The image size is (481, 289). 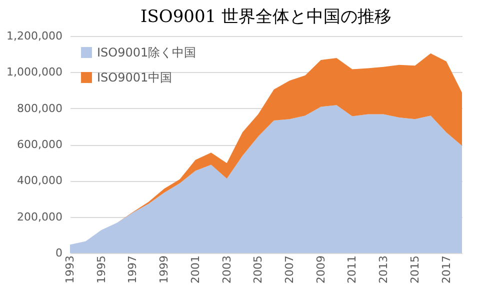 I want to click on x-tick-label: 1995, so click(x=101, y=270).